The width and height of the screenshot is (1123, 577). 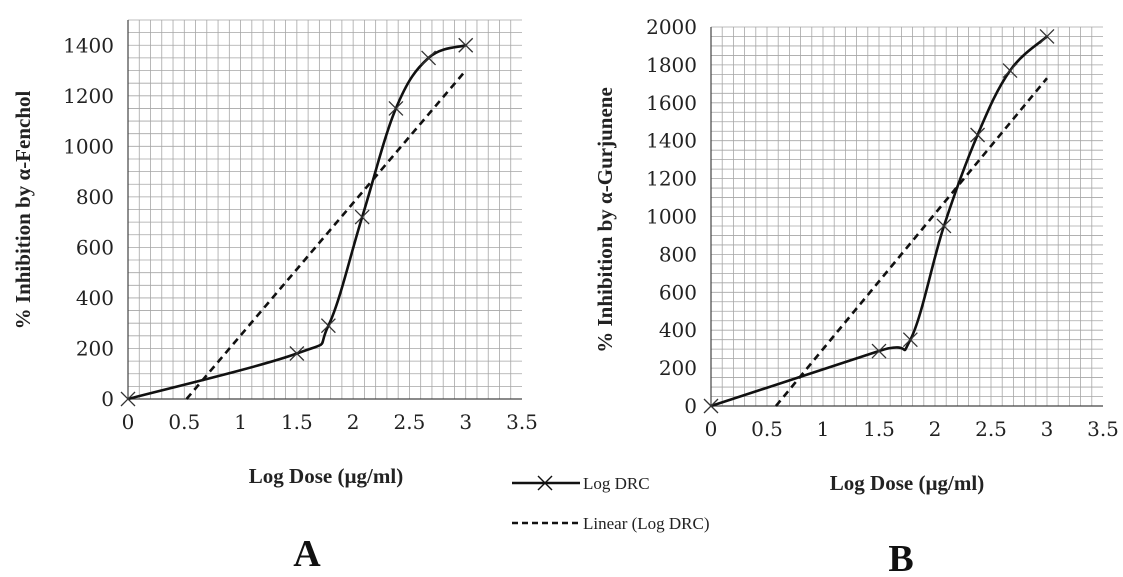 I want to click on legend: Log DRC Linear (Log DRC), so click(x=611, y=503).